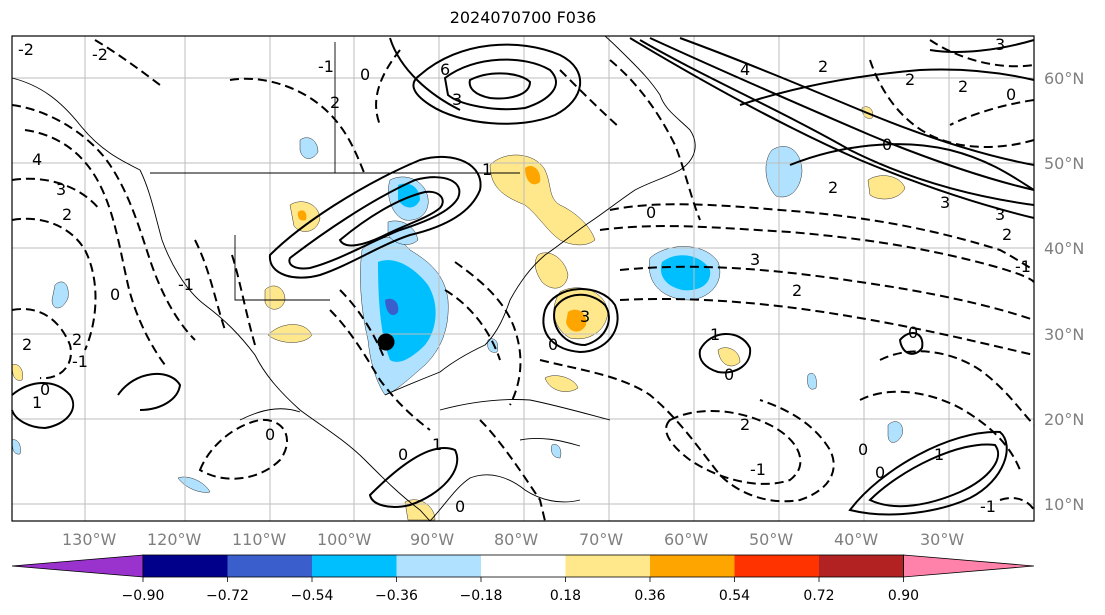 The image size is (1105, 615). What do you see at coordinates (565, 596) in the screenshot?
I see `colorbar-tick-label: 0.18` at bounding box center [565, 596].